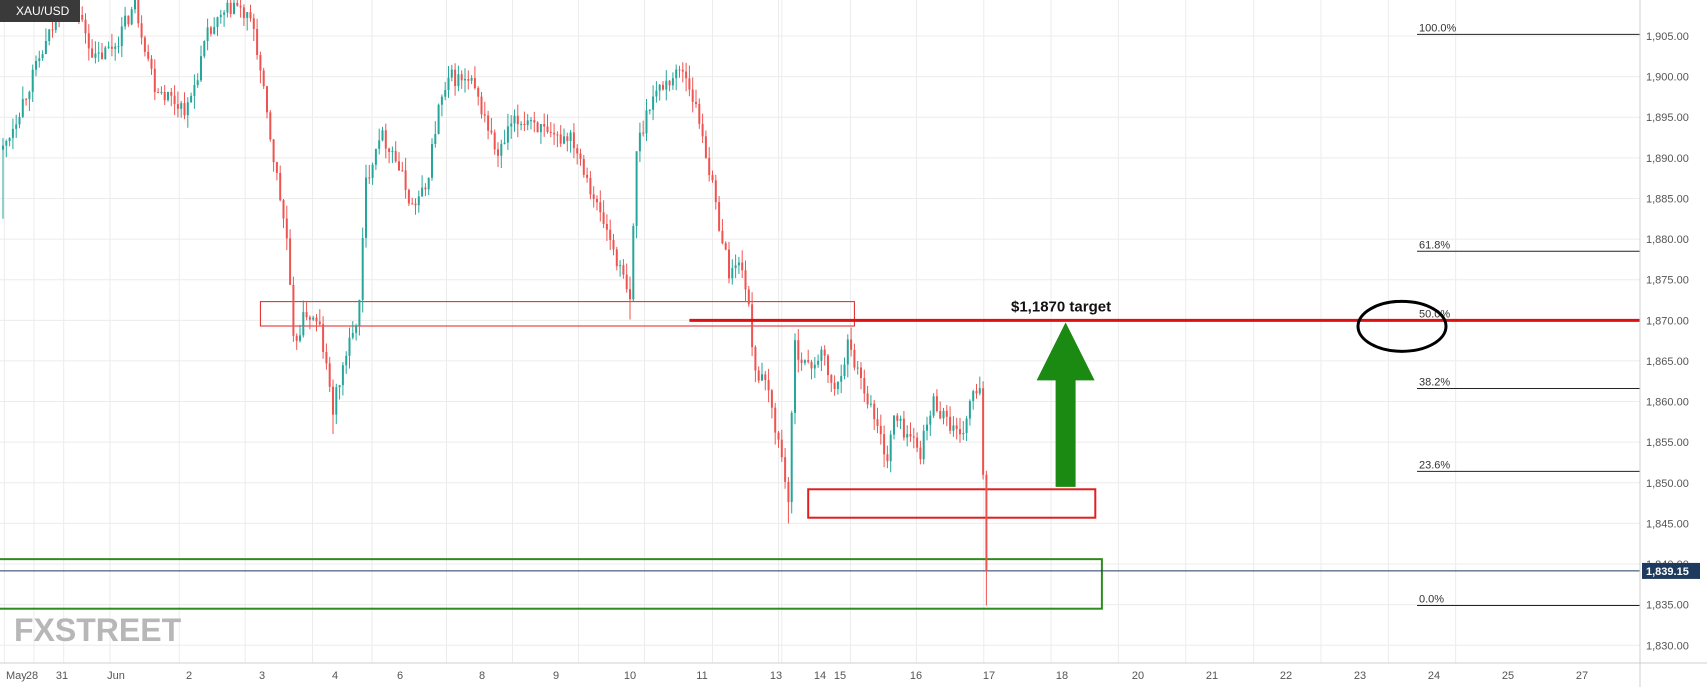 This screenshot has width=1707, height=687. What do you see at coordinates (1508, 676) in the screenshot?
I see `x-tick-label: 25` at bounding box center [1508, 676].